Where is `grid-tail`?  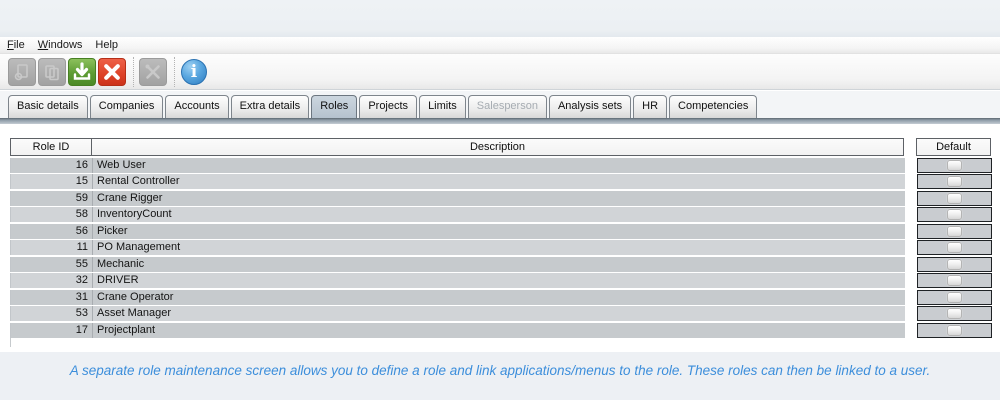 grid-tail is located at coordinates (501, 342).